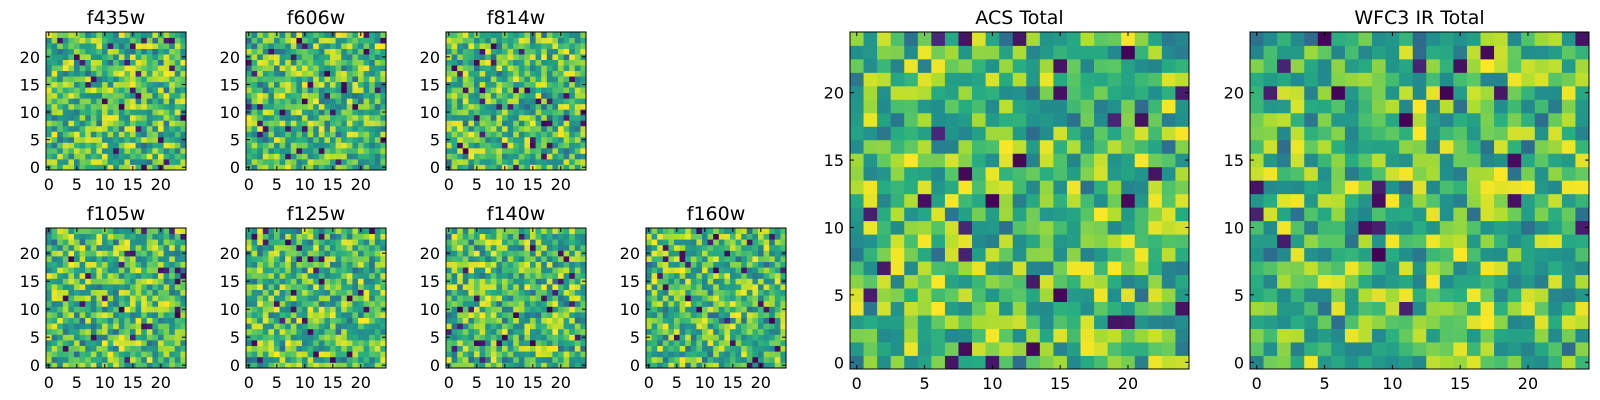 The height and width of the screenshot is (400, 1600). I want to click on x-tick-label: 5, so click(77, 382).